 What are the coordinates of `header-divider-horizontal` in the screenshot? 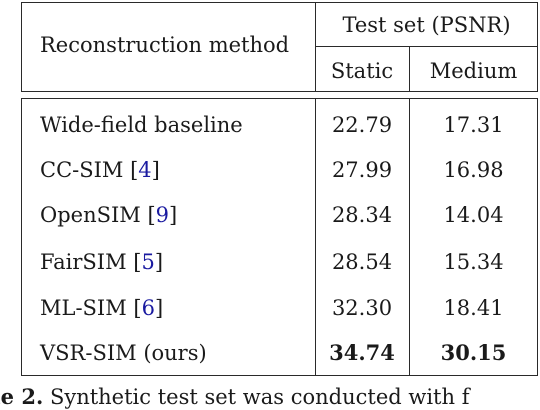 It's located at (426, 46).